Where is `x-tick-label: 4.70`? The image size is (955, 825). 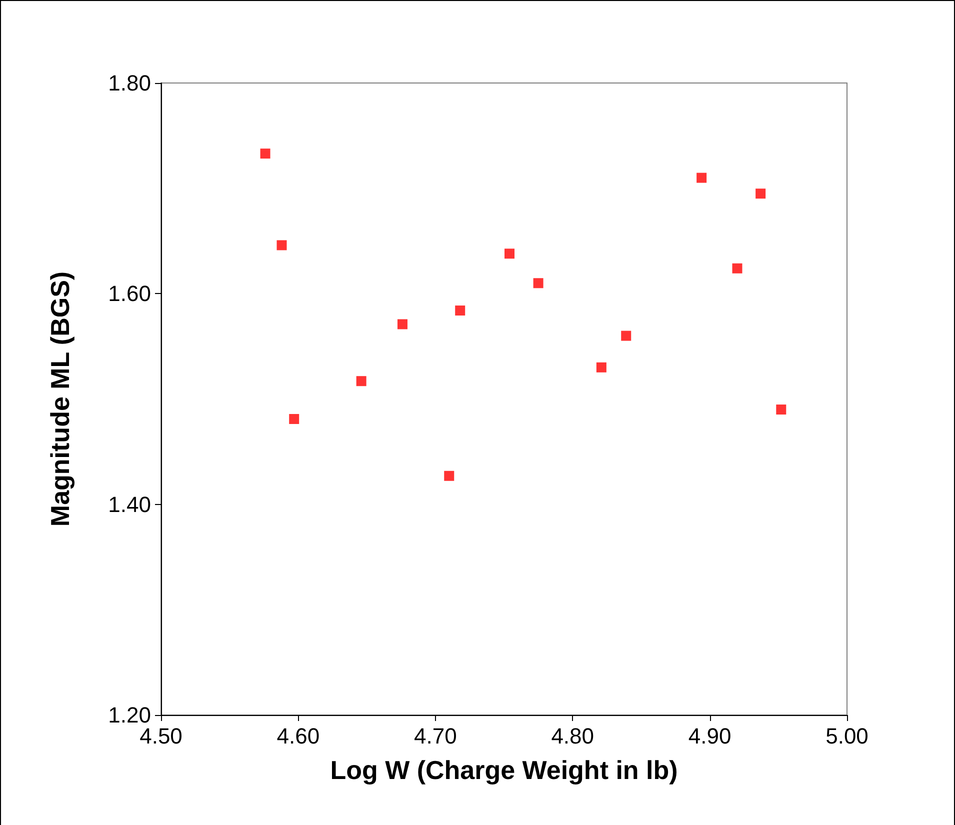 x-tick-label: 4.70 is located at coordinates (435, 736).